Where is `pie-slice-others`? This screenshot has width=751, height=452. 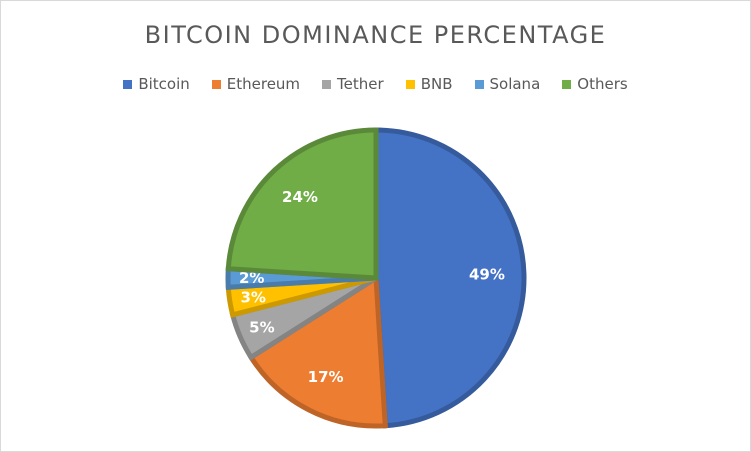 pie-slice-others is located at coordinates (302, 204).